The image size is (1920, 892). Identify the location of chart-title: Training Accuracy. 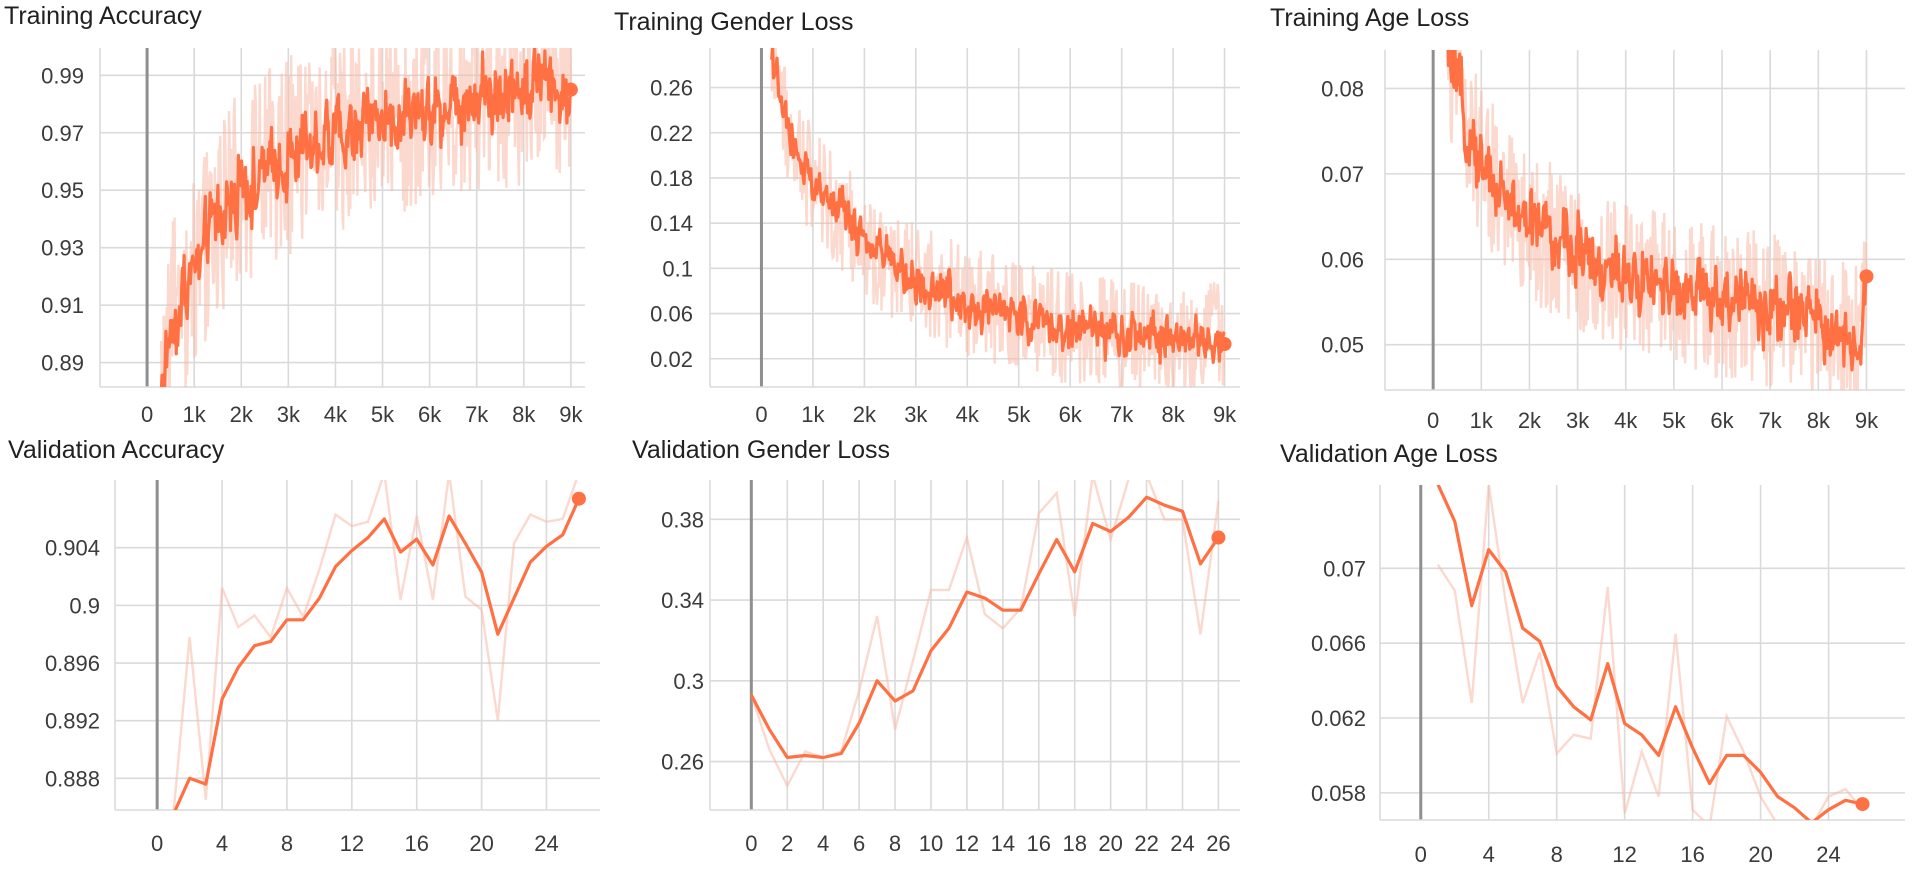
(103, 16).